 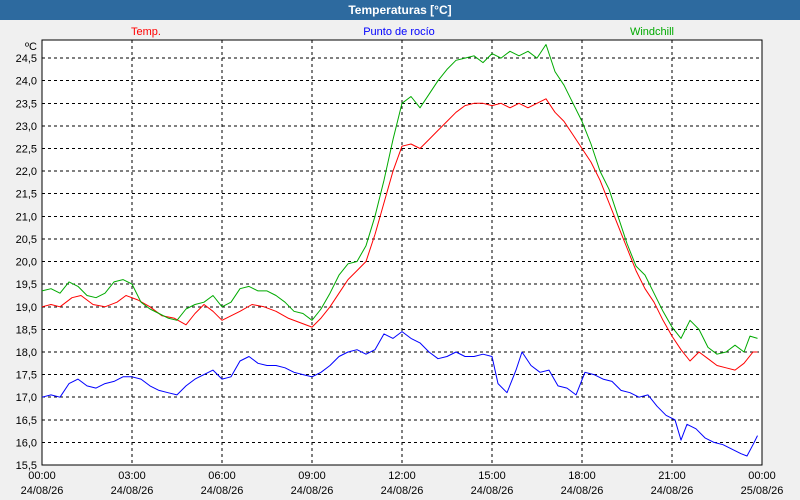 I want to click on y-tick-label: 21,0, so click(x=26, y=217).